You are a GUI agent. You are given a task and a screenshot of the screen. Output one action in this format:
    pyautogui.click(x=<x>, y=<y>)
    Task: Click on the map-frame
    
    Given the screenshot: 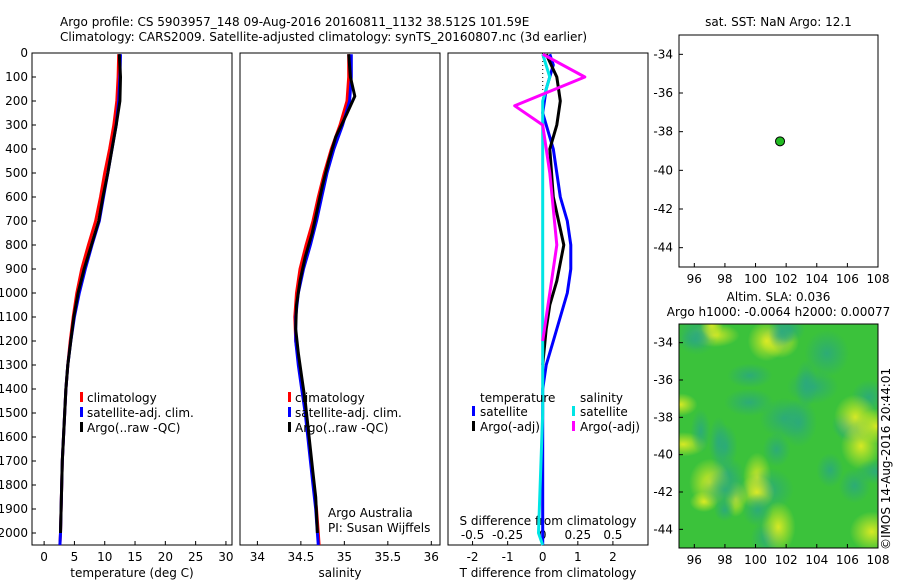 What is the action you would take?
    pyautogui.click(x=778, y=151)
    